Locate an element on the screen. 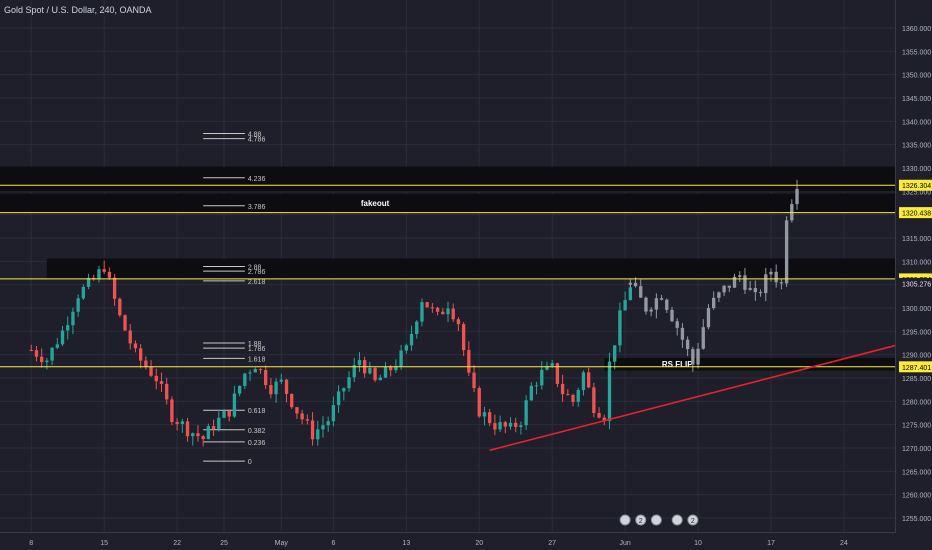  trendline is located at coordinates (693, 398).